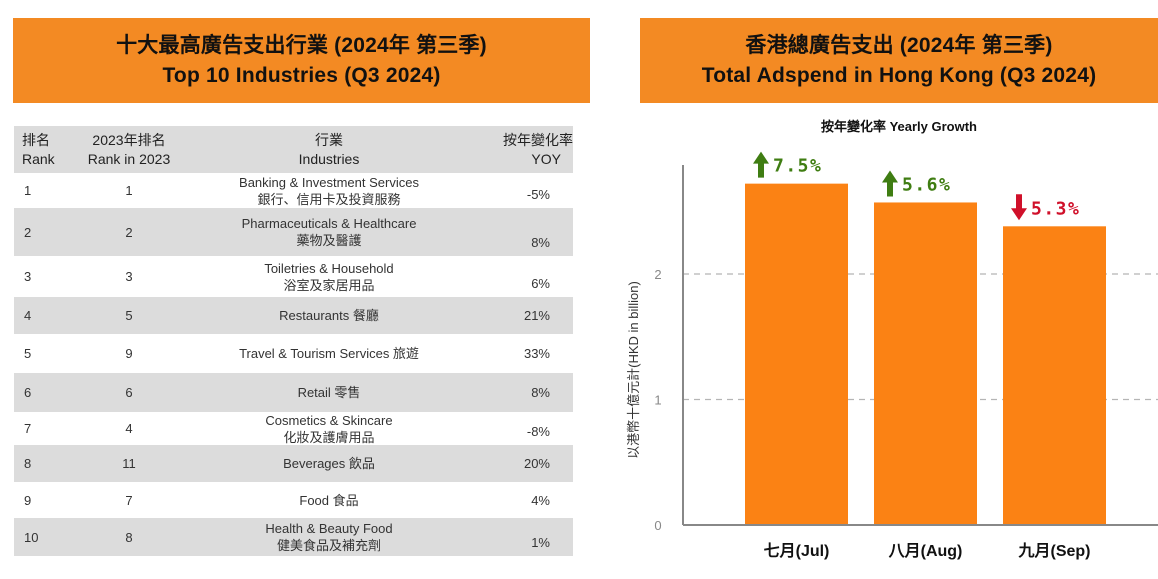  I want to click on table-row: 2 2 Pharmaceuticals & Healthcare 藥物及醫護 8%, so click(293, 232).